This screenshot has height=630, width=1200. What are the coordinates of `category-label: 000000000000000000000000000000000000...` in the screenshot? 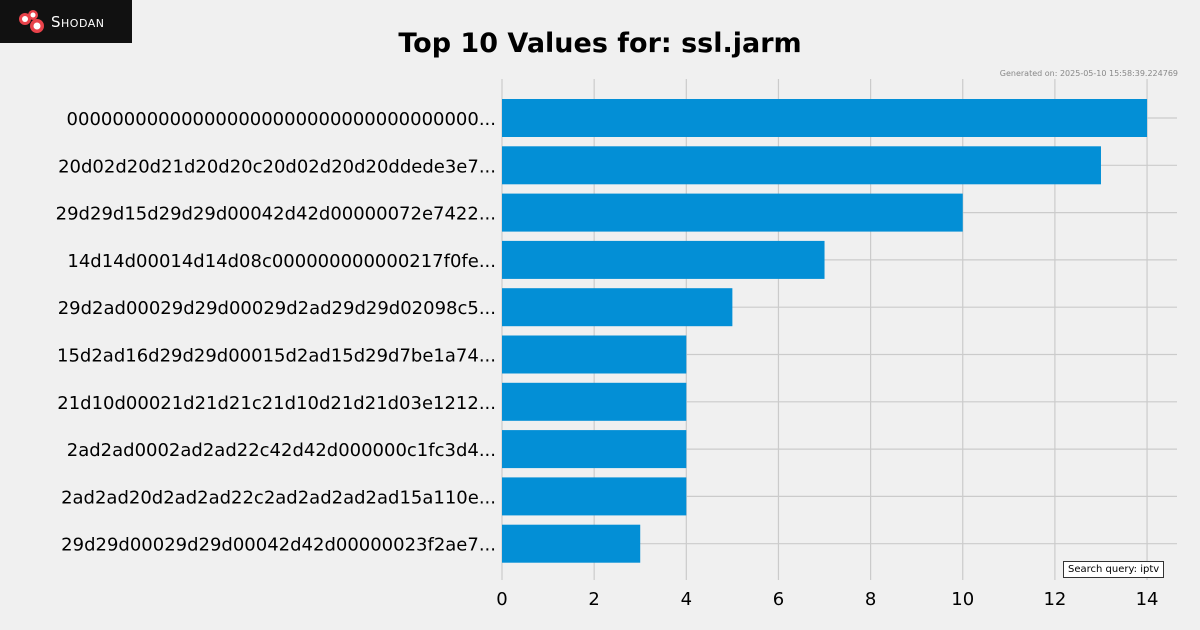 It's located at (281, 119).